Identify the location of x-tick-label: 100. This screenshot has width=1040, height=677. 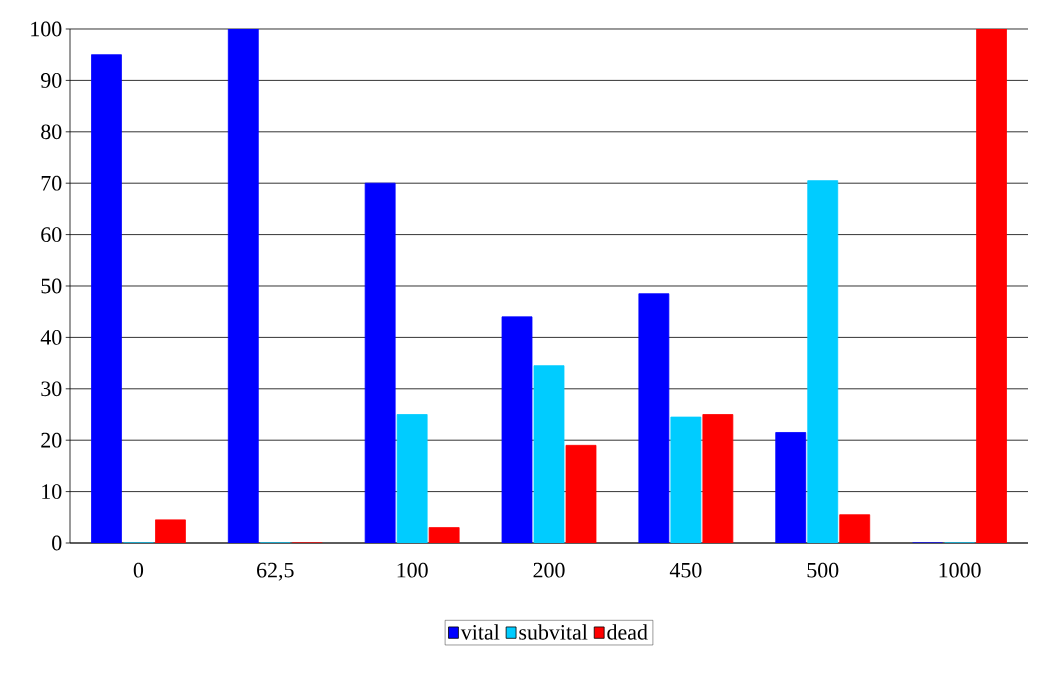
(412, 570).